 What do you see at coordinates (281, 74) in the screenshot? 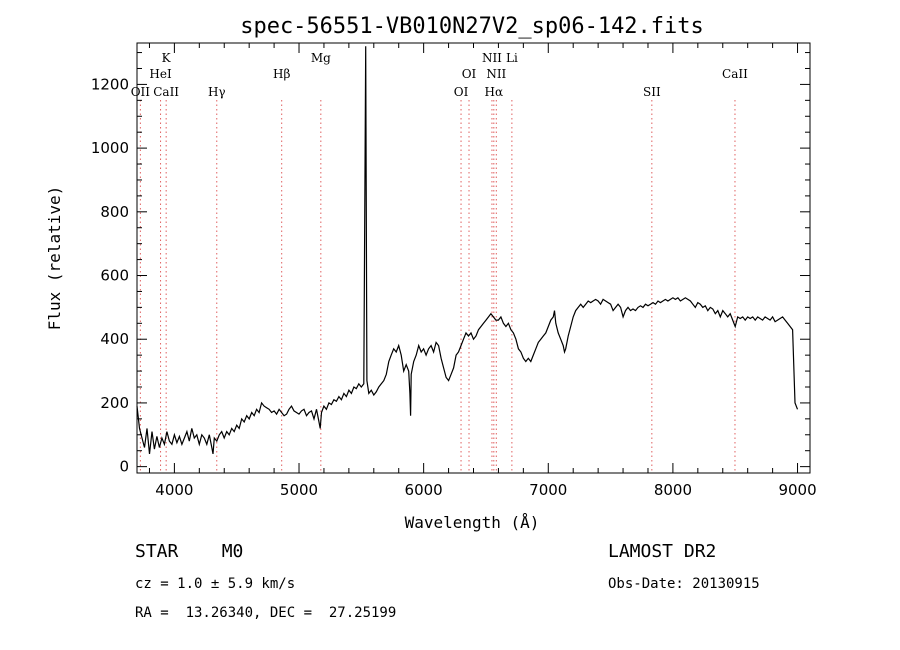
I see `line-label: Hβ` at bounding box center [281, 74].